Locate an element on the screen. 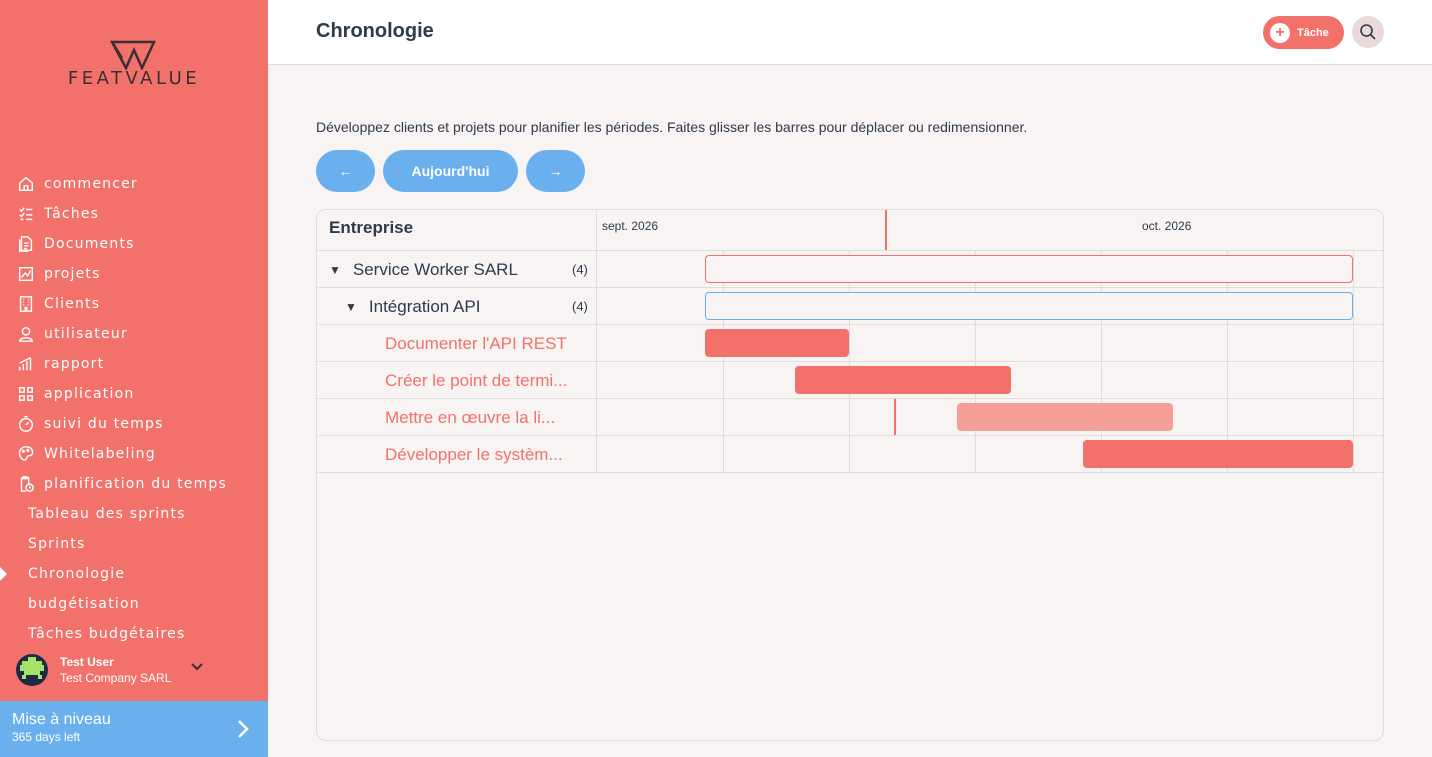 The width and height of the screenshot is (1432, 757). apps-icon is located at coordinates (26, 394).